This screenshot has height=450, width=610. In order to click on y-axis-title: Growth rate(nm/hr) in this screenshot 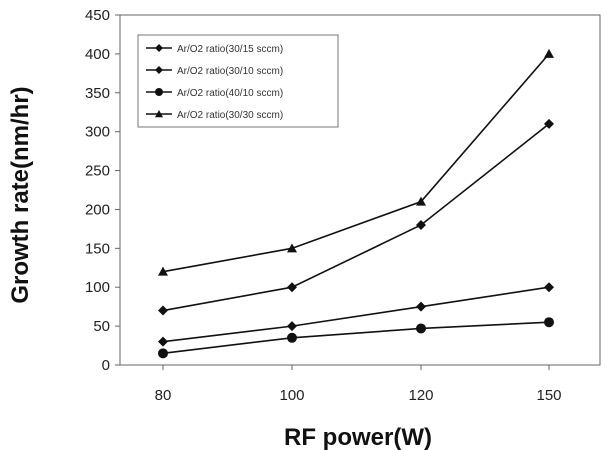, I will do `click(20, 194)`.